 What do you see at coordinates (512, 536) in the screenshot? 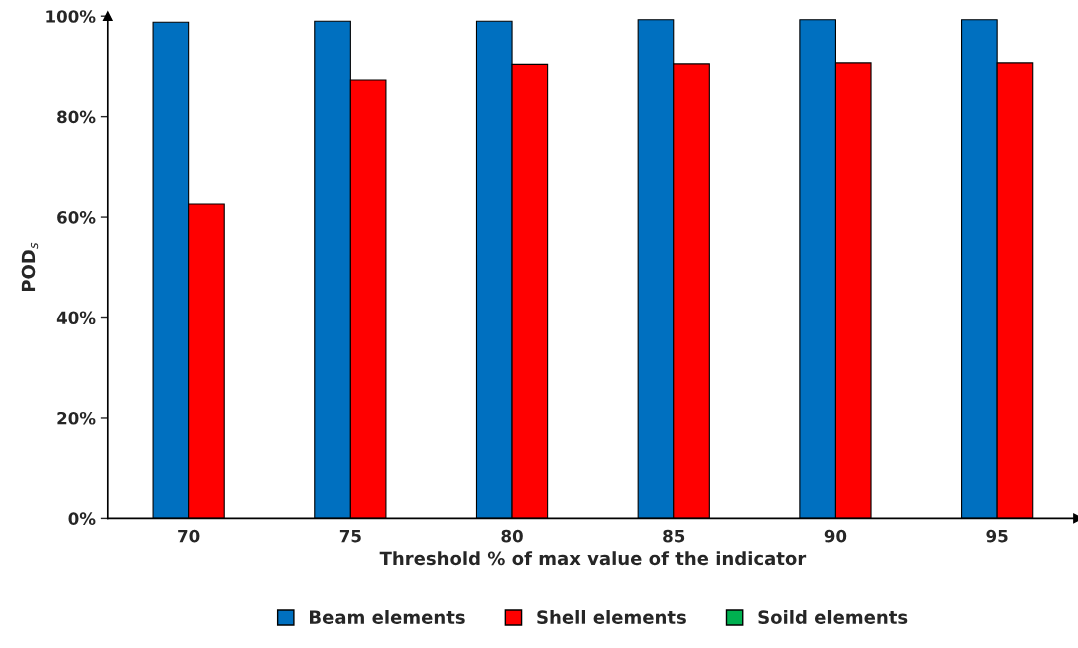
I see `x-tick-label: 80` at bounding box center [512, 536].